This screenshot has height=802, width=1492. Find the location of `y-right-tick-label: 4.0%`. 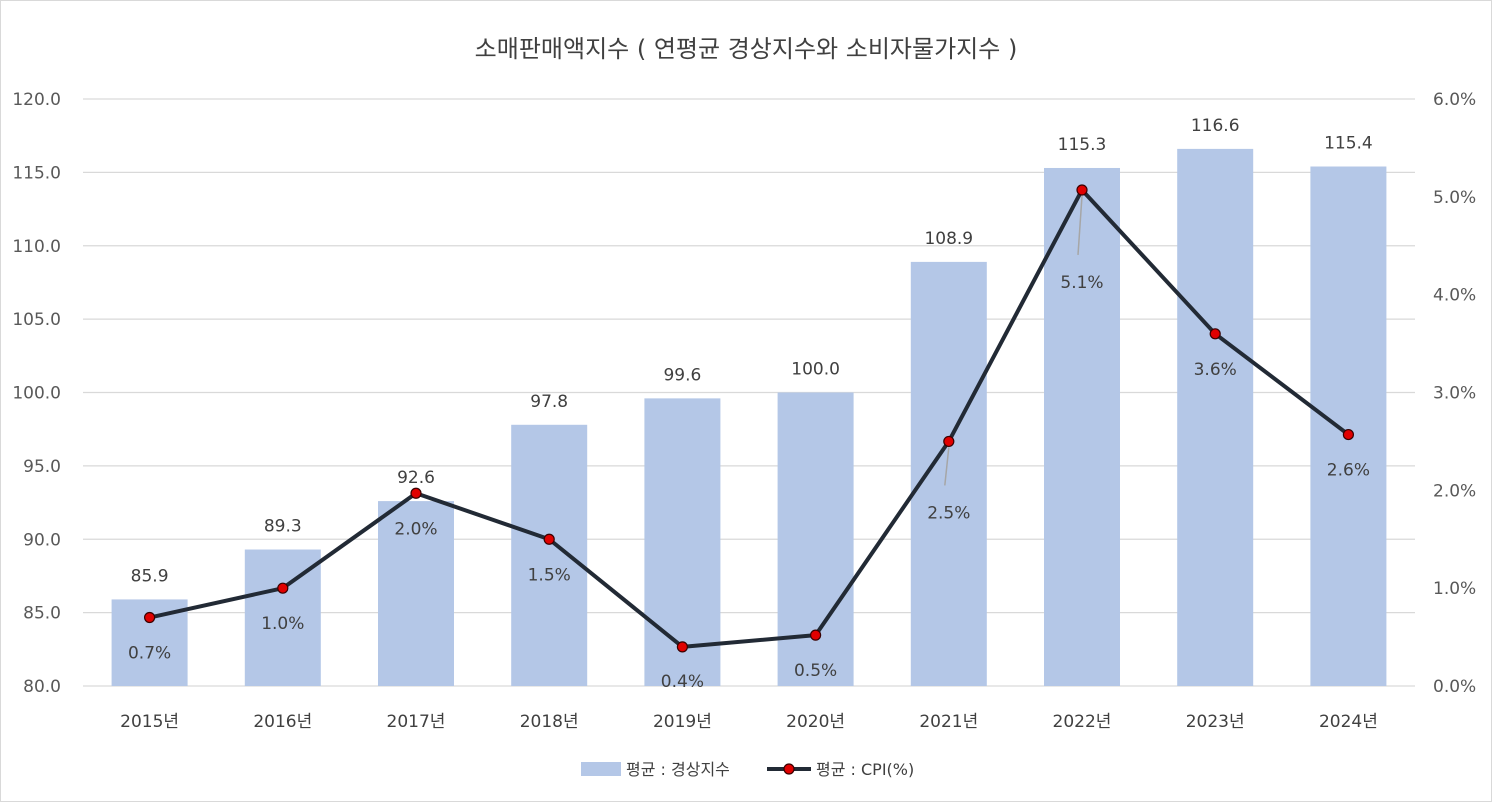

y-right-tick-label: 4.0% is located at coordinates (1454, 296).